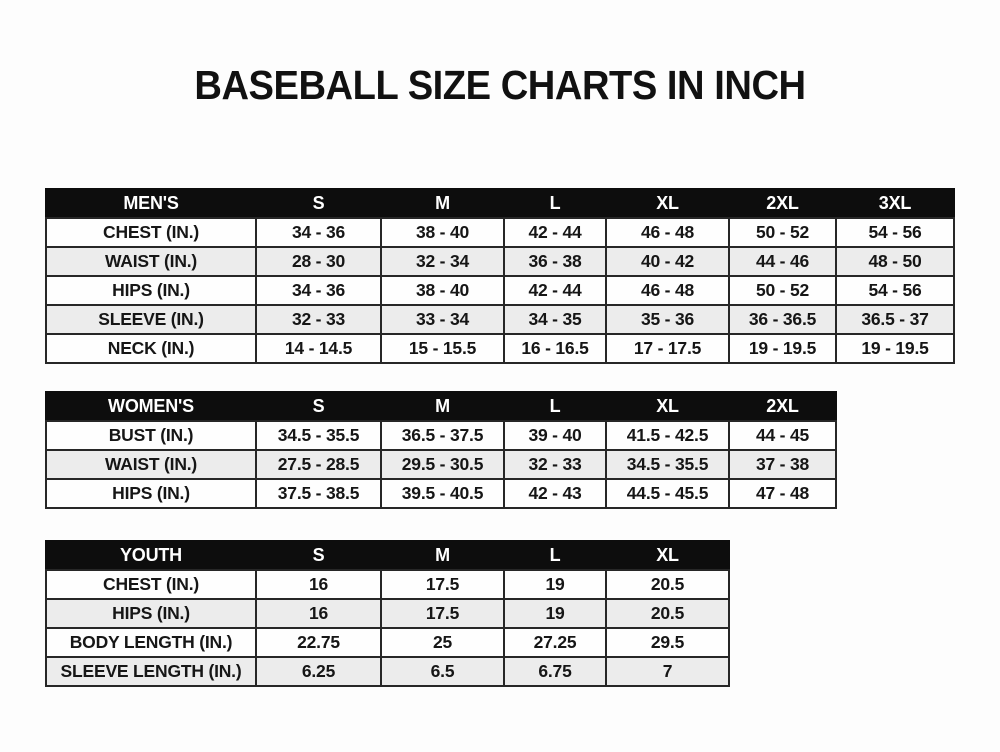  Describe the element at coordinates (151, 672) in the screenshot. I see `row-label-cell: SLEEVE LENGTH (IN.)` at that location.